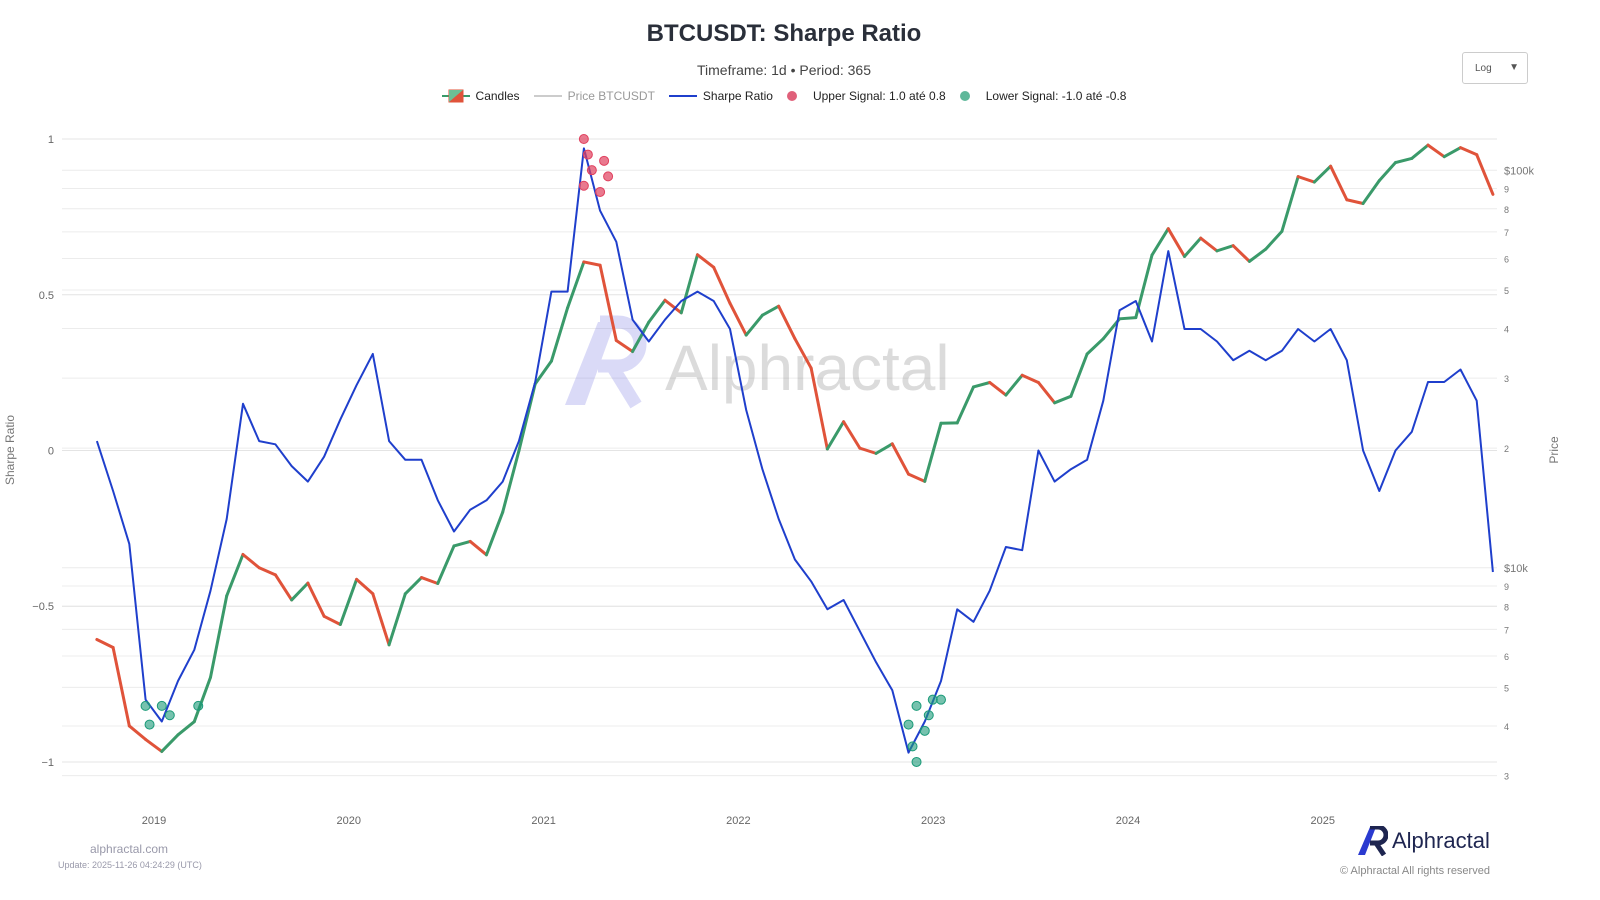 This screenshot has height=900, width=1600. Describe the element at coordinates (43, 607) in the screenshot. I see `y-left-tick-label: −0.5` at that location.